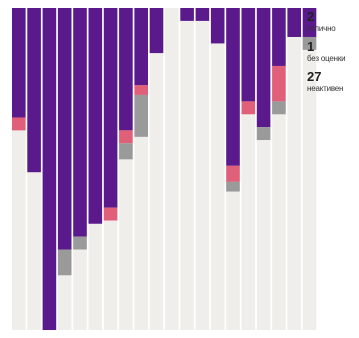 Image resolution: width=359 pixels, height=338 pixels. I want to click on legend-value-excellent: 2, so click(311, 16).